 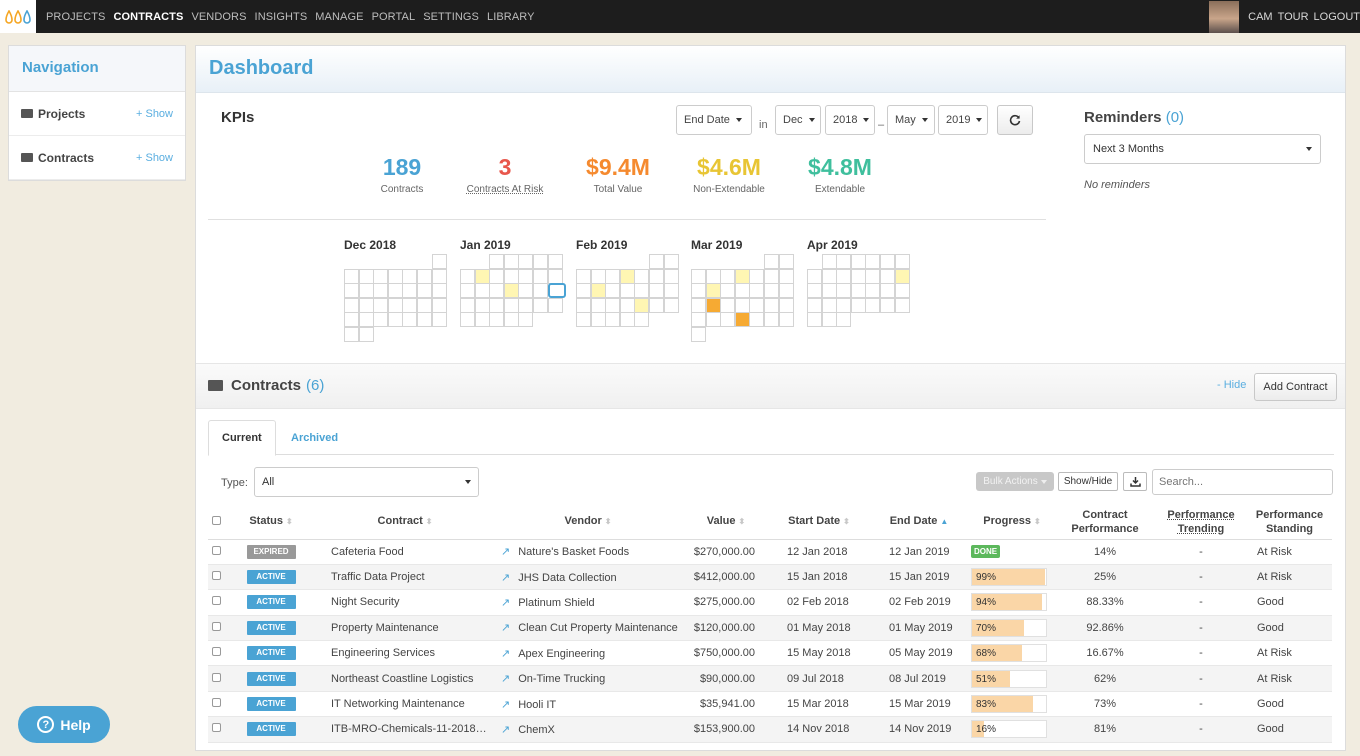 What do you see at coordinates (383, 653) in the screenshot?
I see `contract-name-link: Engineering Services` at bounding box center [383, 653].